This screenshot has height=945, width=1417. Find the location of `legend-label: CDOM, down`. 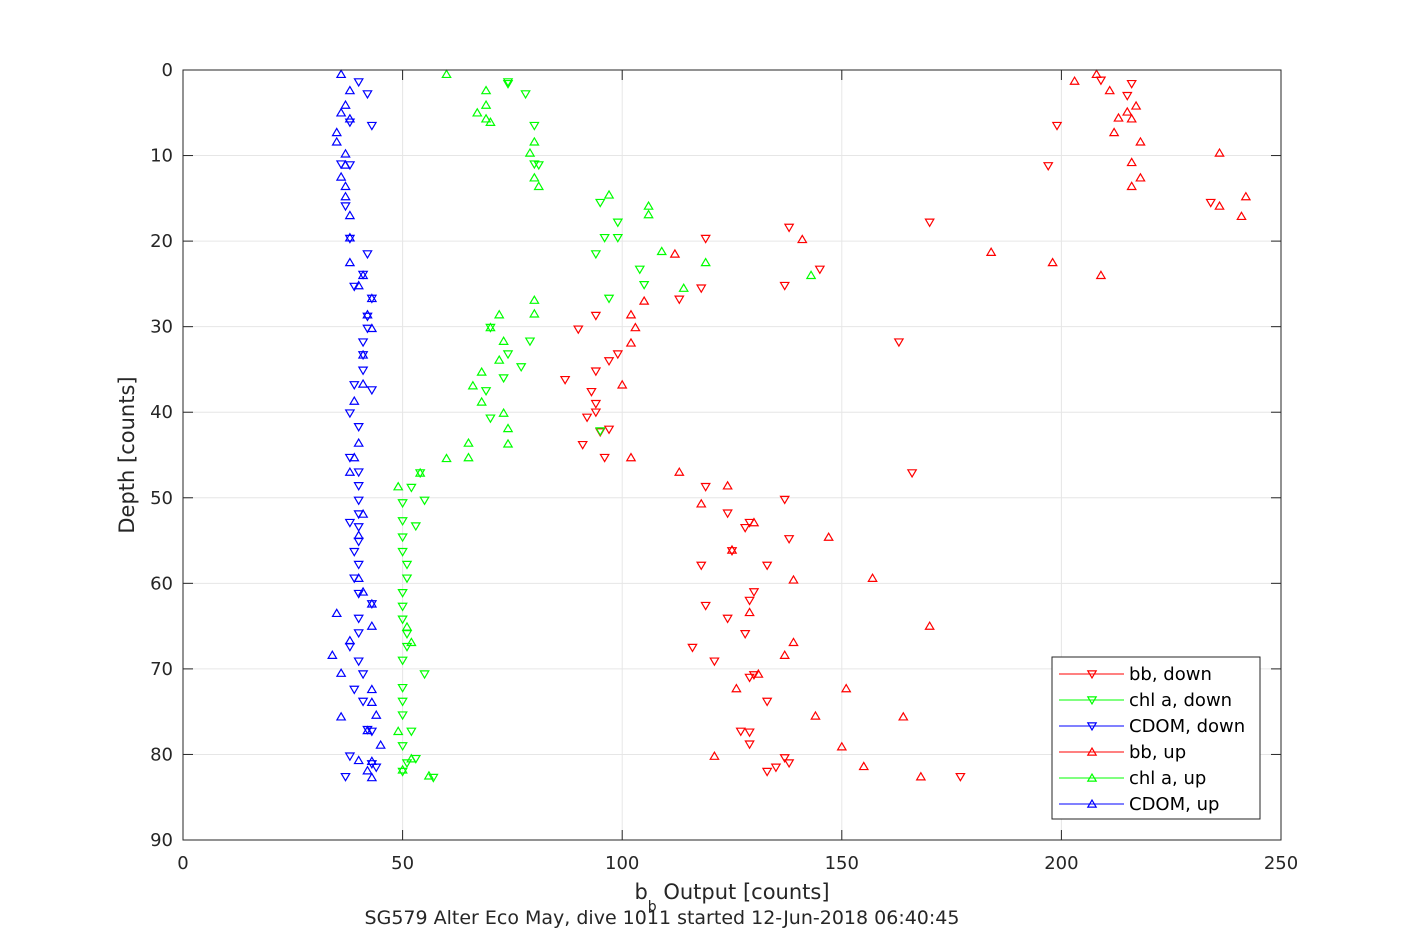

legend-label: CDOM, down is located at coordinates (1187, 726).